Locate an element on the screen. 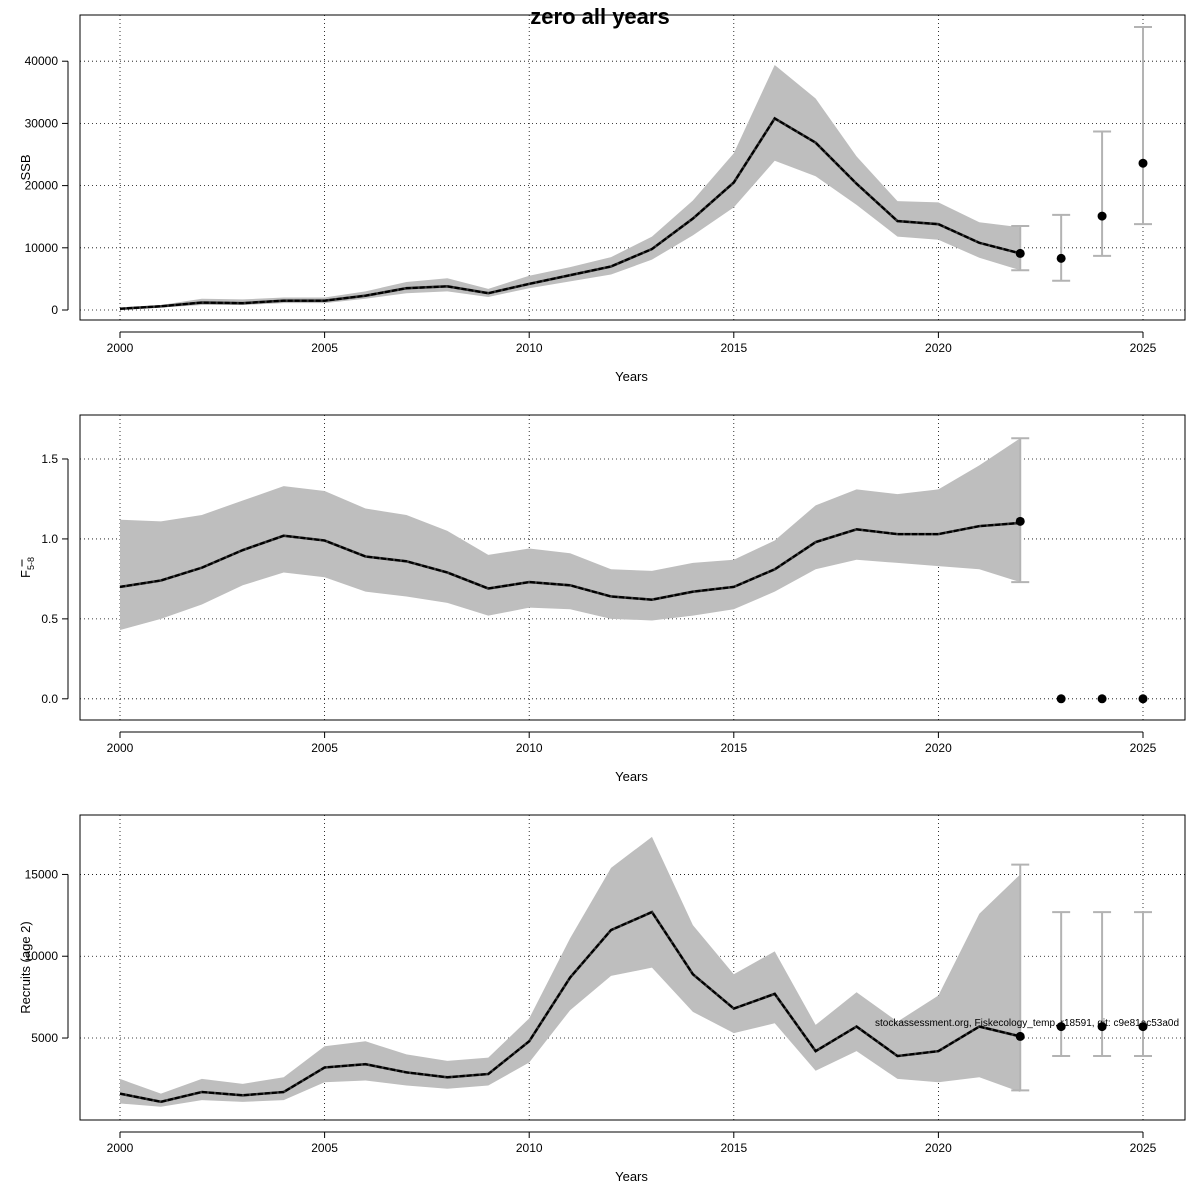 This screenshot has height=1200, width=1200. y-tick-label: 0.0 is located at coordinates (49, 699).